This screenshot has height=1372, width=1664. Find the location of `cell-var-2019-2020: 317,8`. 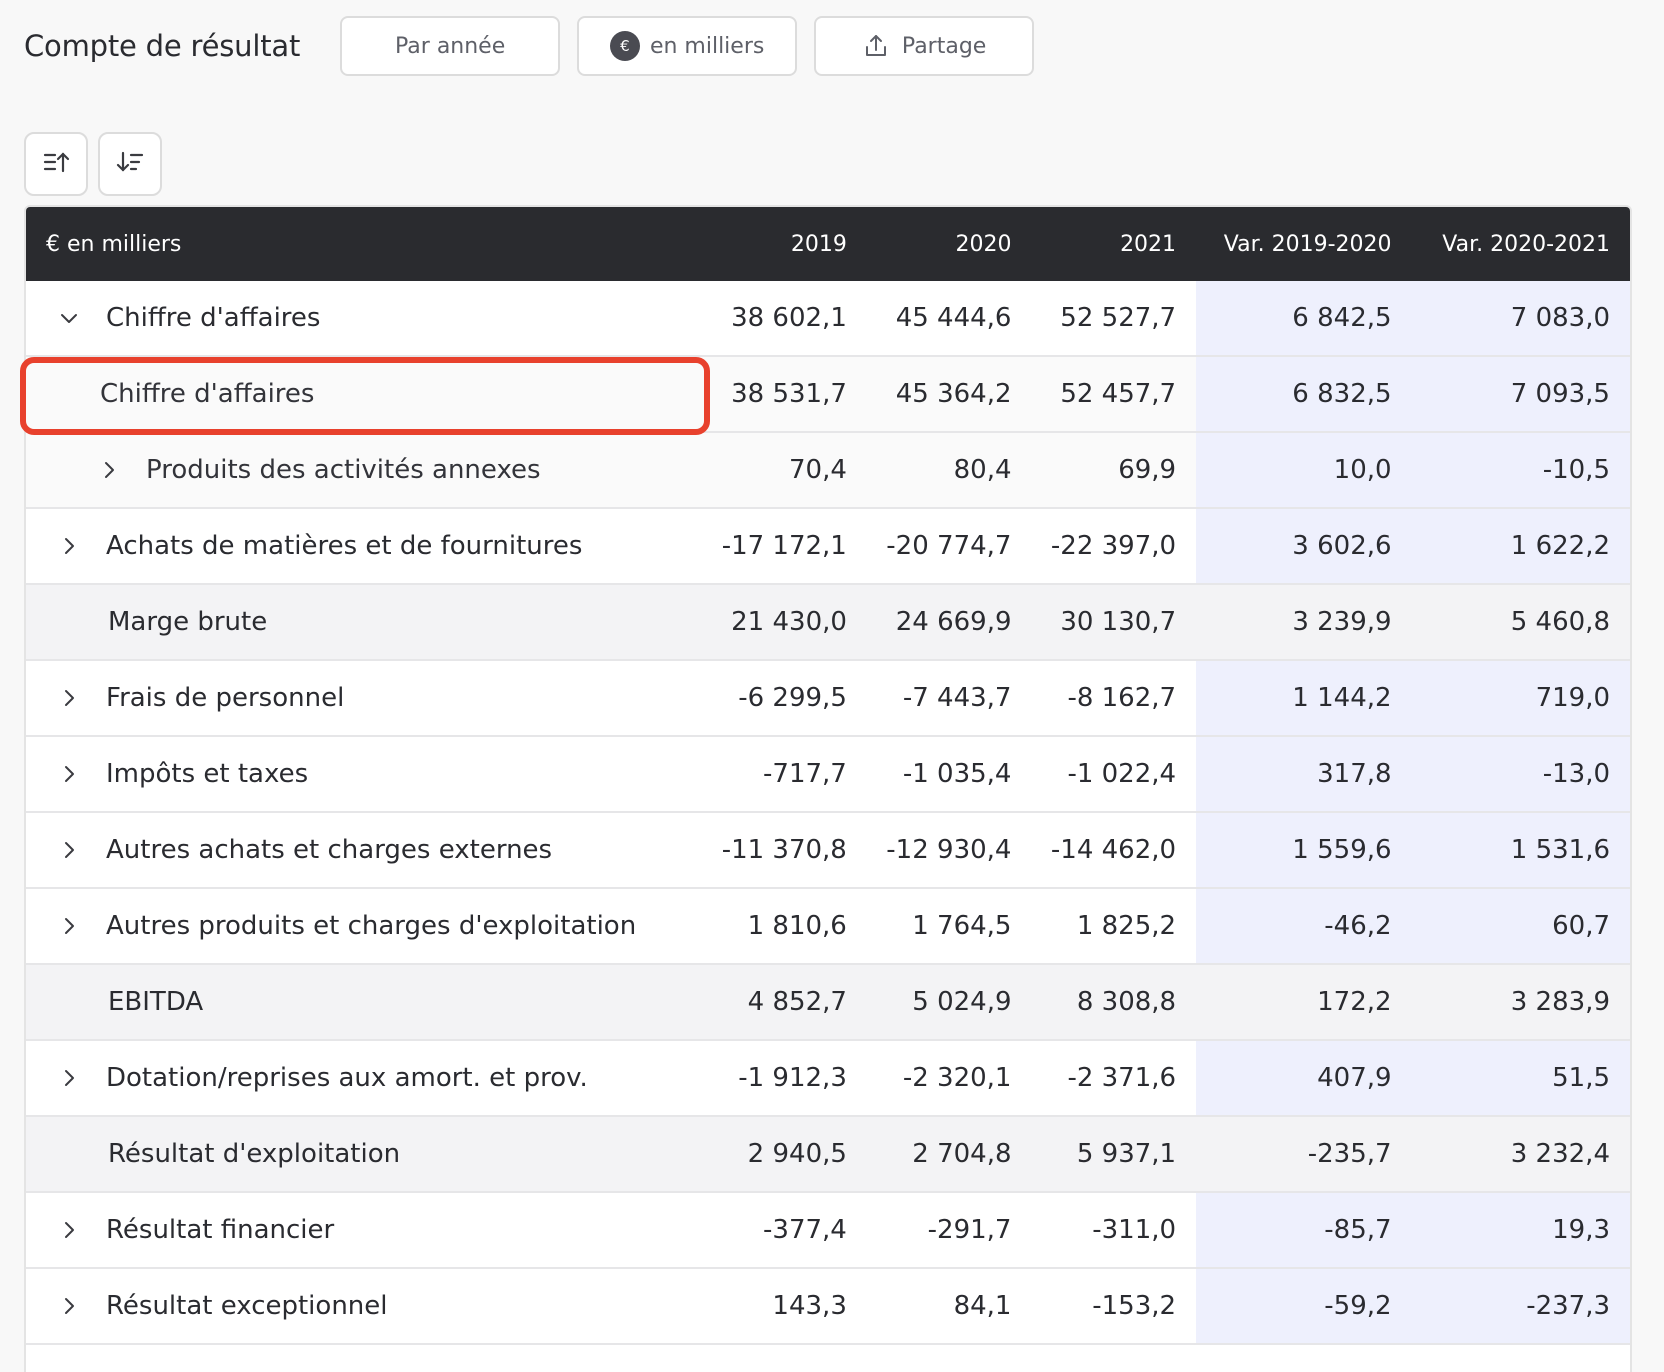

cell-var-2019-2020: 317,8 is located at coordinates (1304, 774).